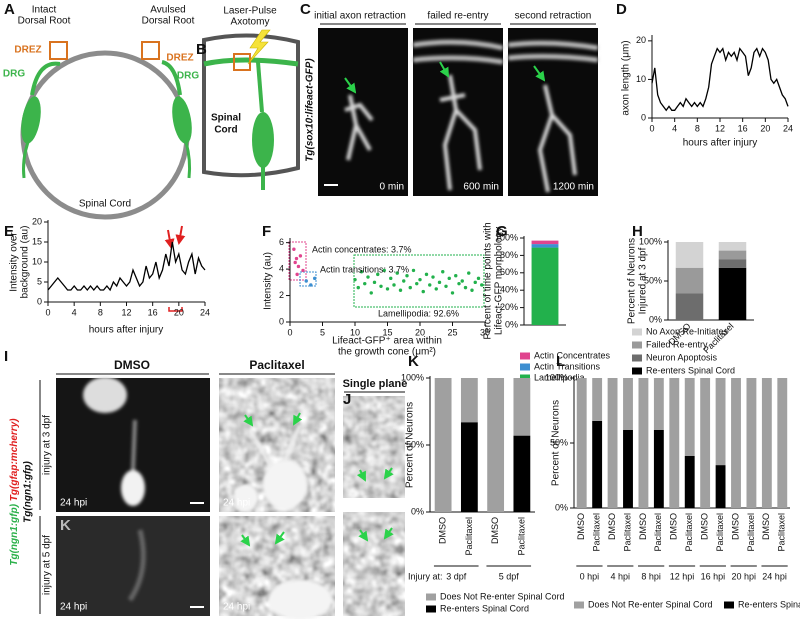 The image size is (800, 619). Describe the element at coordinates (153, 312) in the screenshot. I see `x-tick-label: 16` at that location.